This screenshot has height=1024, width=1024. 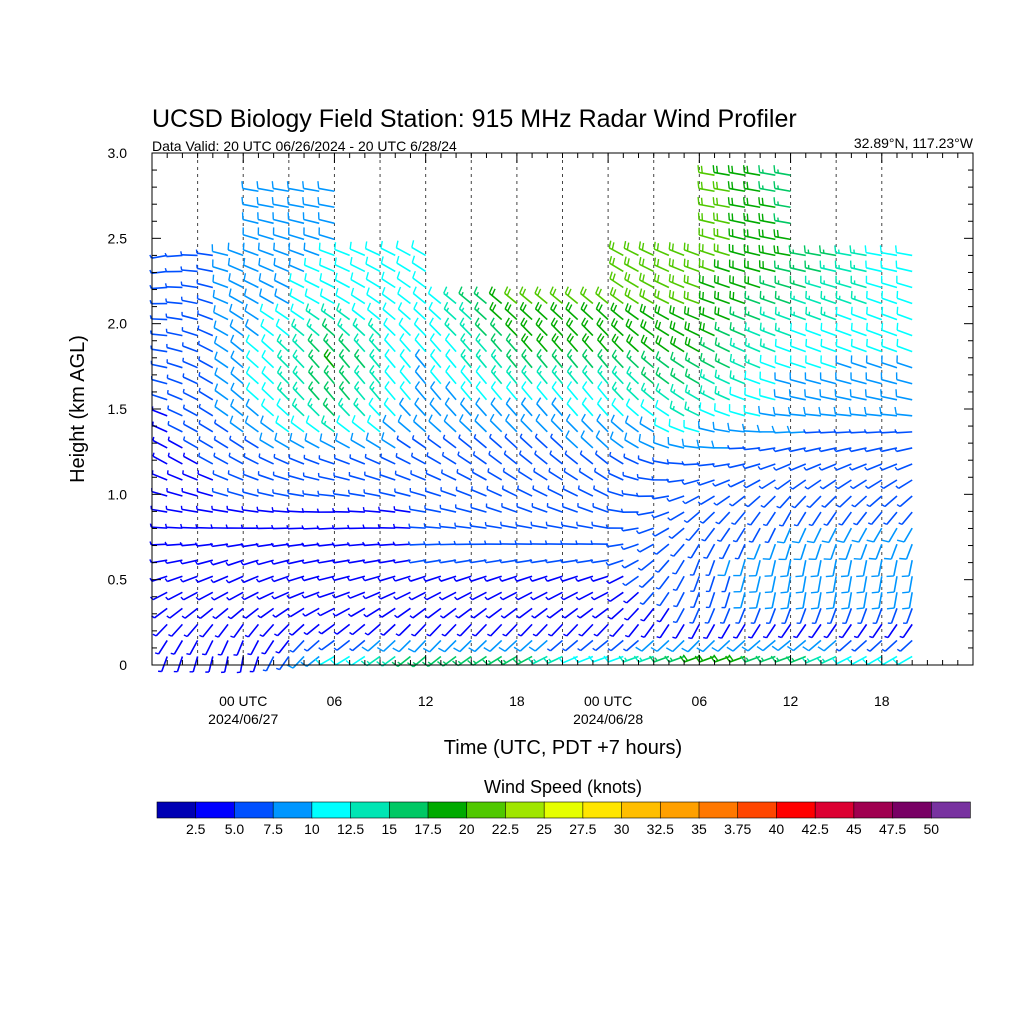 I want to click on colorbar-label-11: 30, so click(x=622, y=829).